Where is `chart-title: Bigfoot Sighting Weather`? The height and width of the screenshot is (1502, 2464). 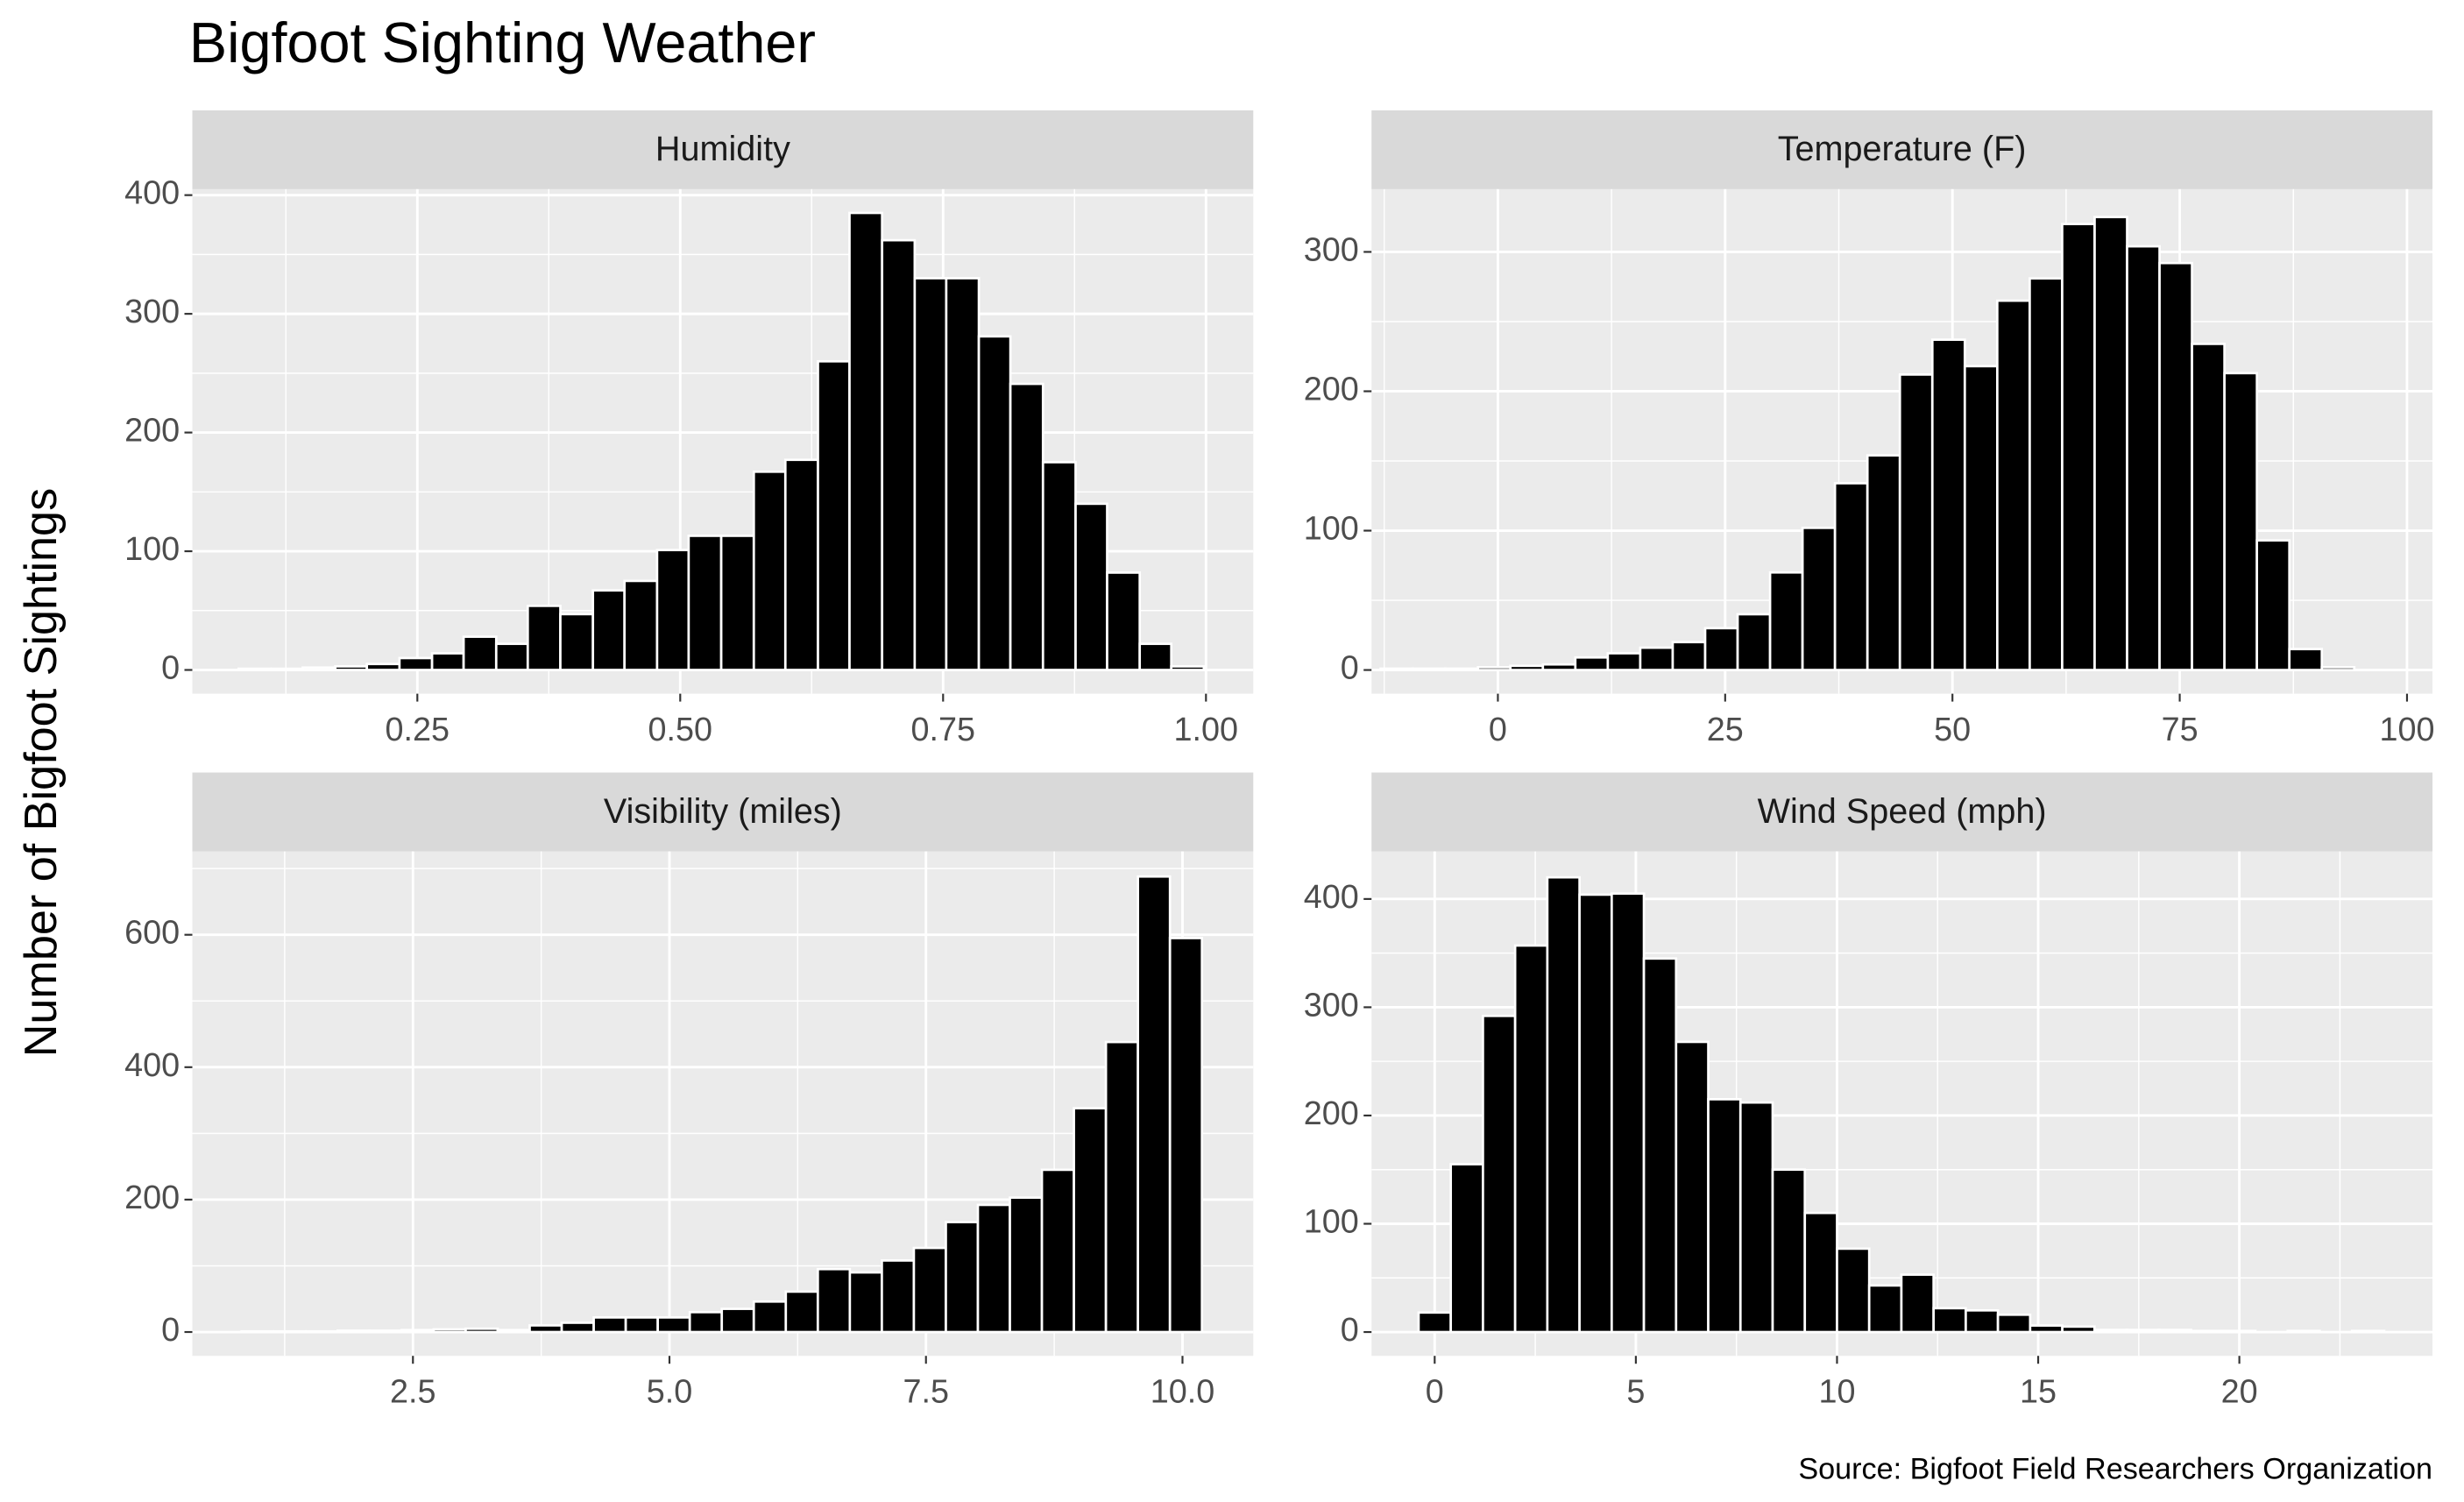 chart-title: Bigfoot Sighting Weather is located at coordinates (502, 42).